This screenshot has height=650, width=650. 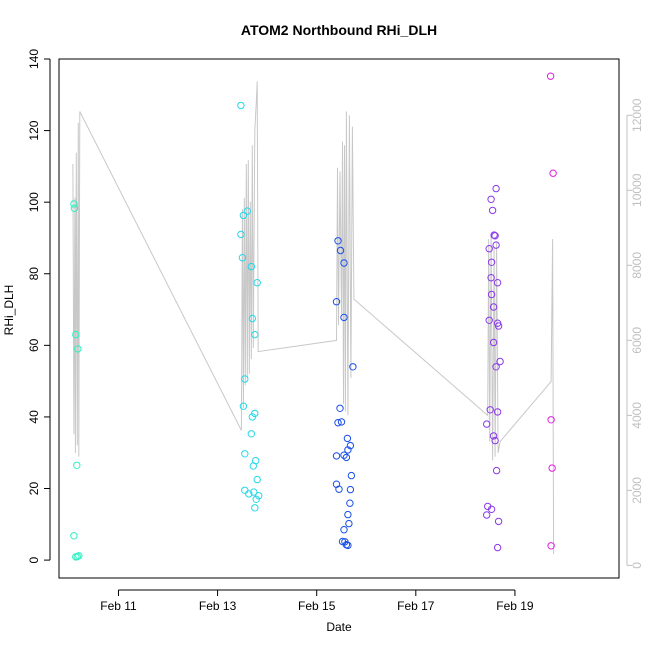 I want to click on y2-tick-label-1: 2000, so click(x=637, y=490).